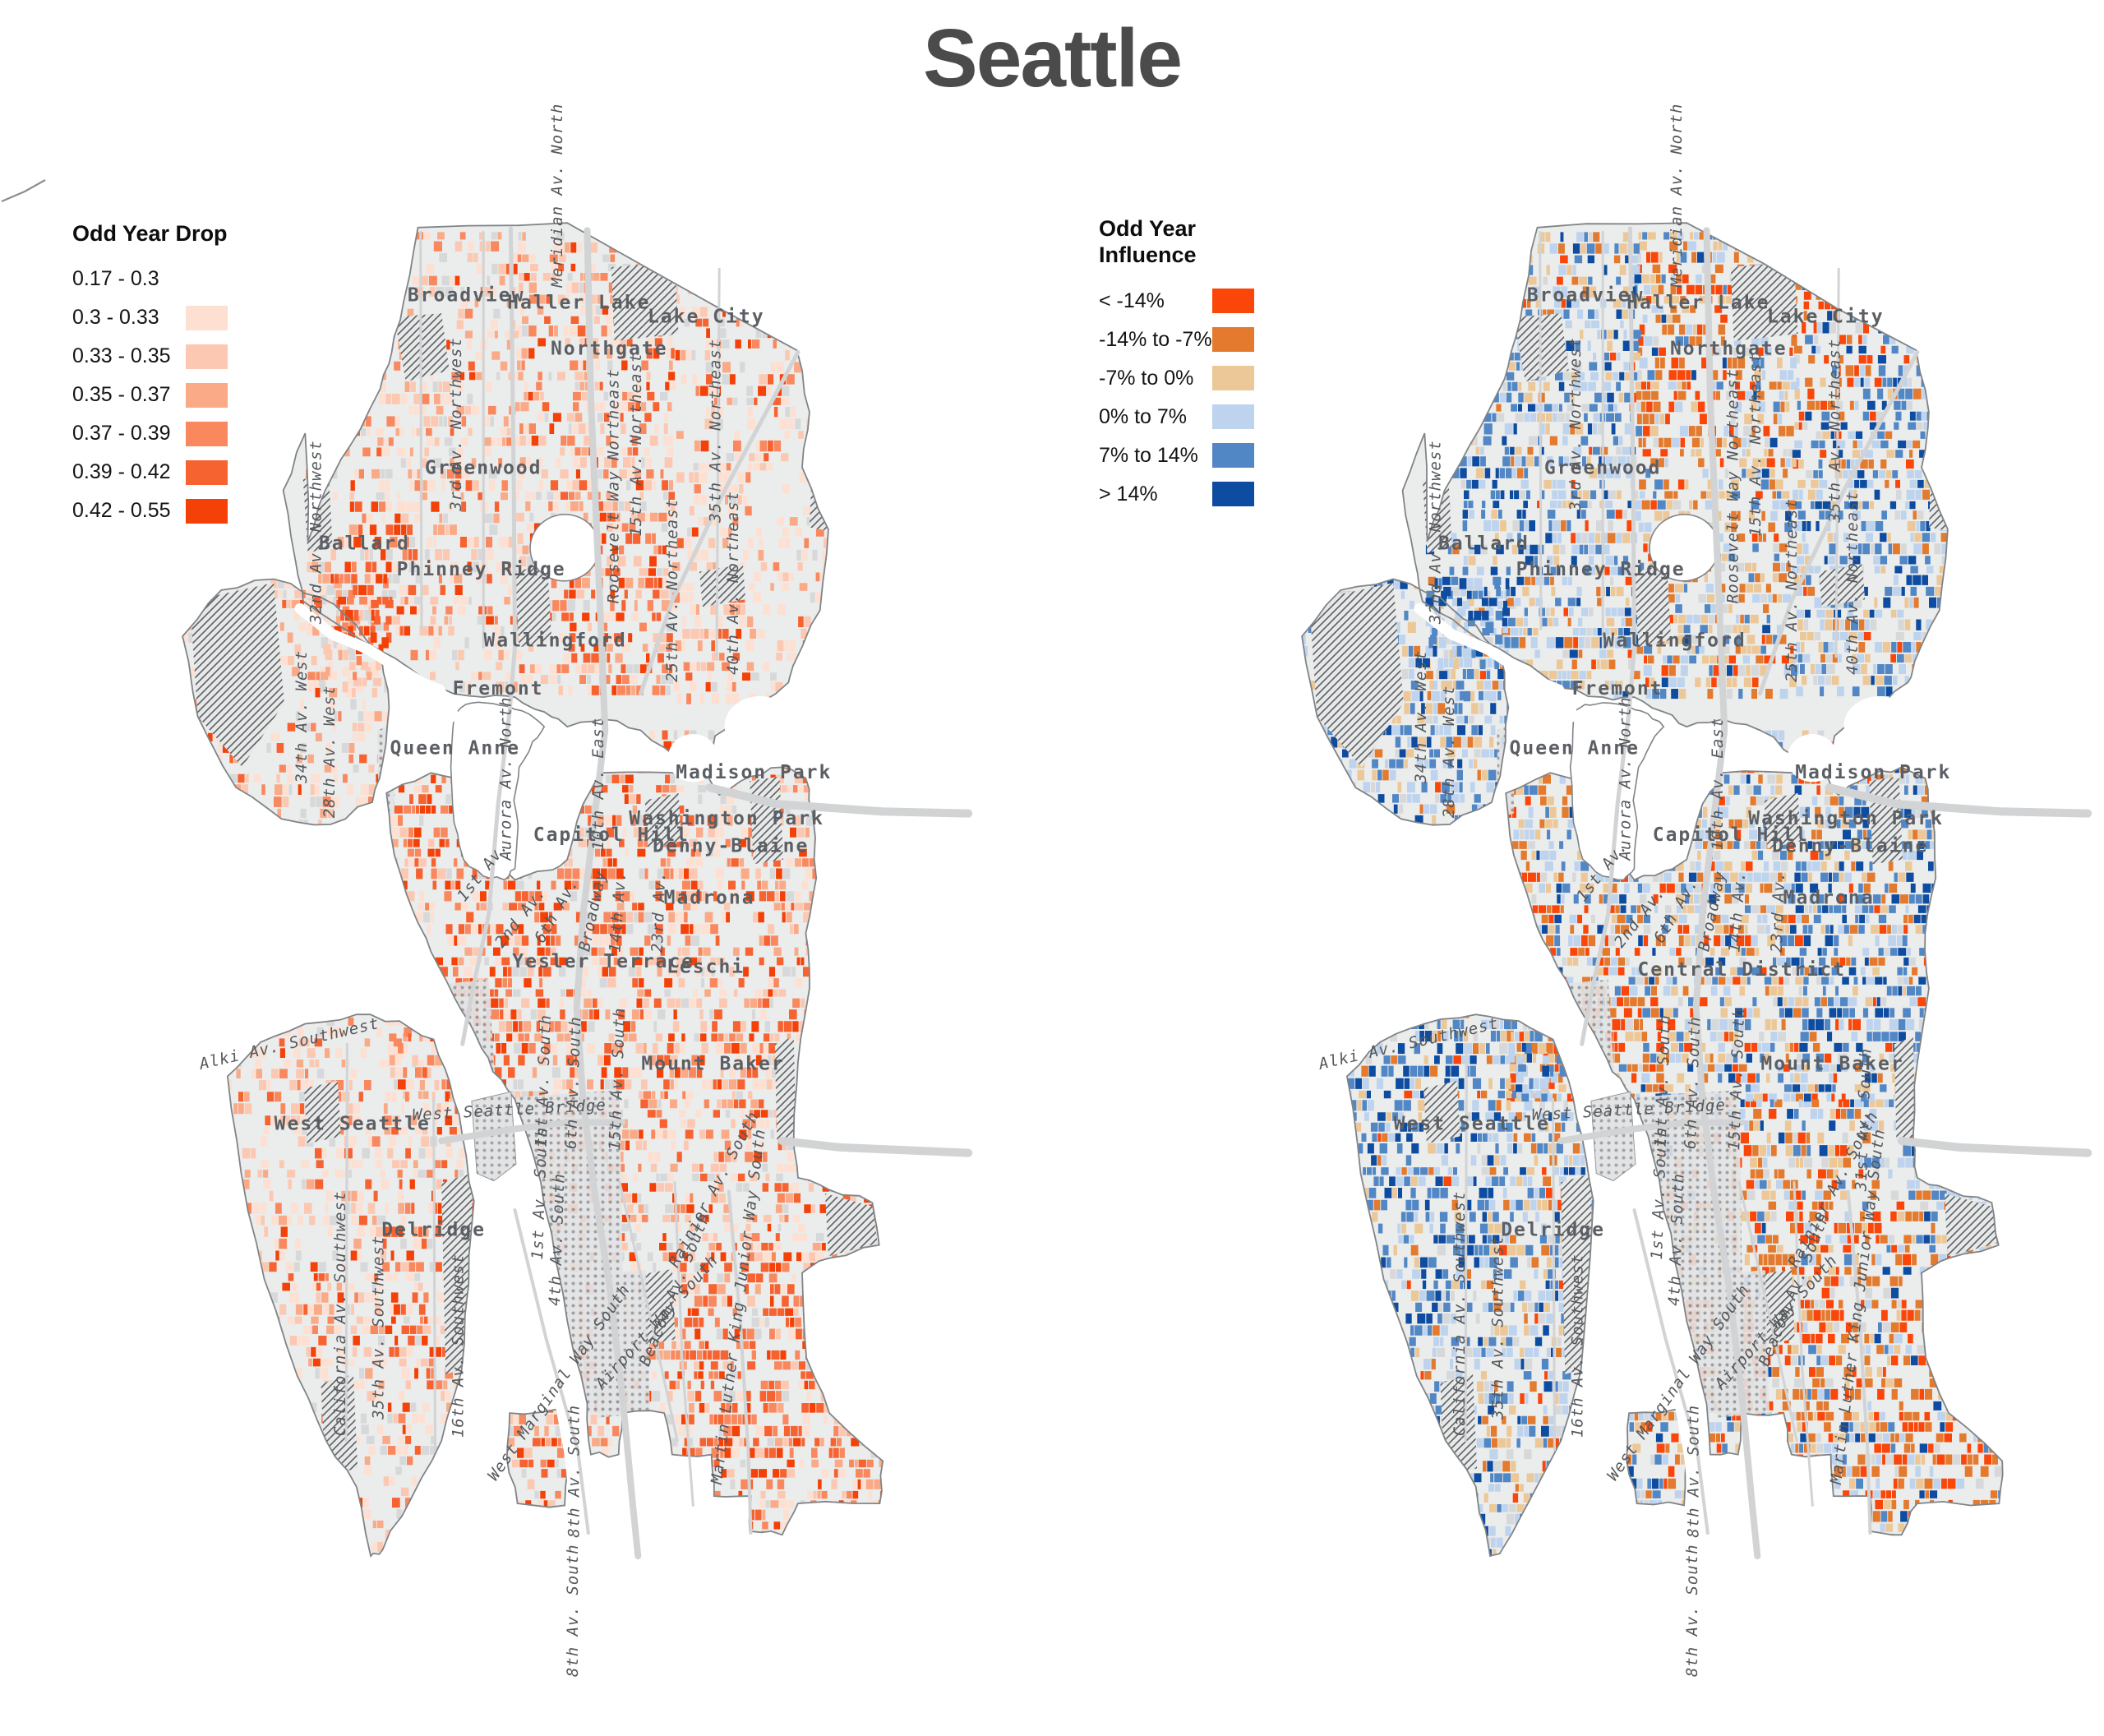 The image size is (2104, 1736). I want to click on legend-row: 0% to 7%, so click(1176, 417).